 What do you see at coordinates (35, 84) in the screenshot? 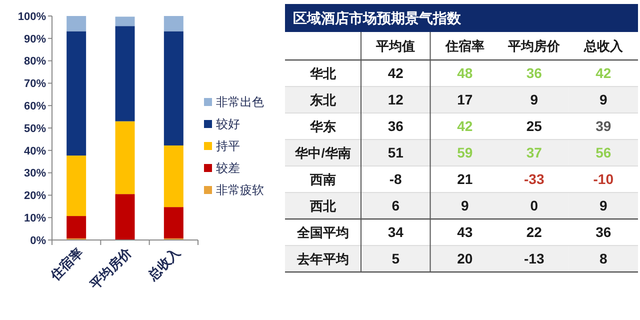
I see `y-tick-label: 70%` at bounding box center [35, 84].